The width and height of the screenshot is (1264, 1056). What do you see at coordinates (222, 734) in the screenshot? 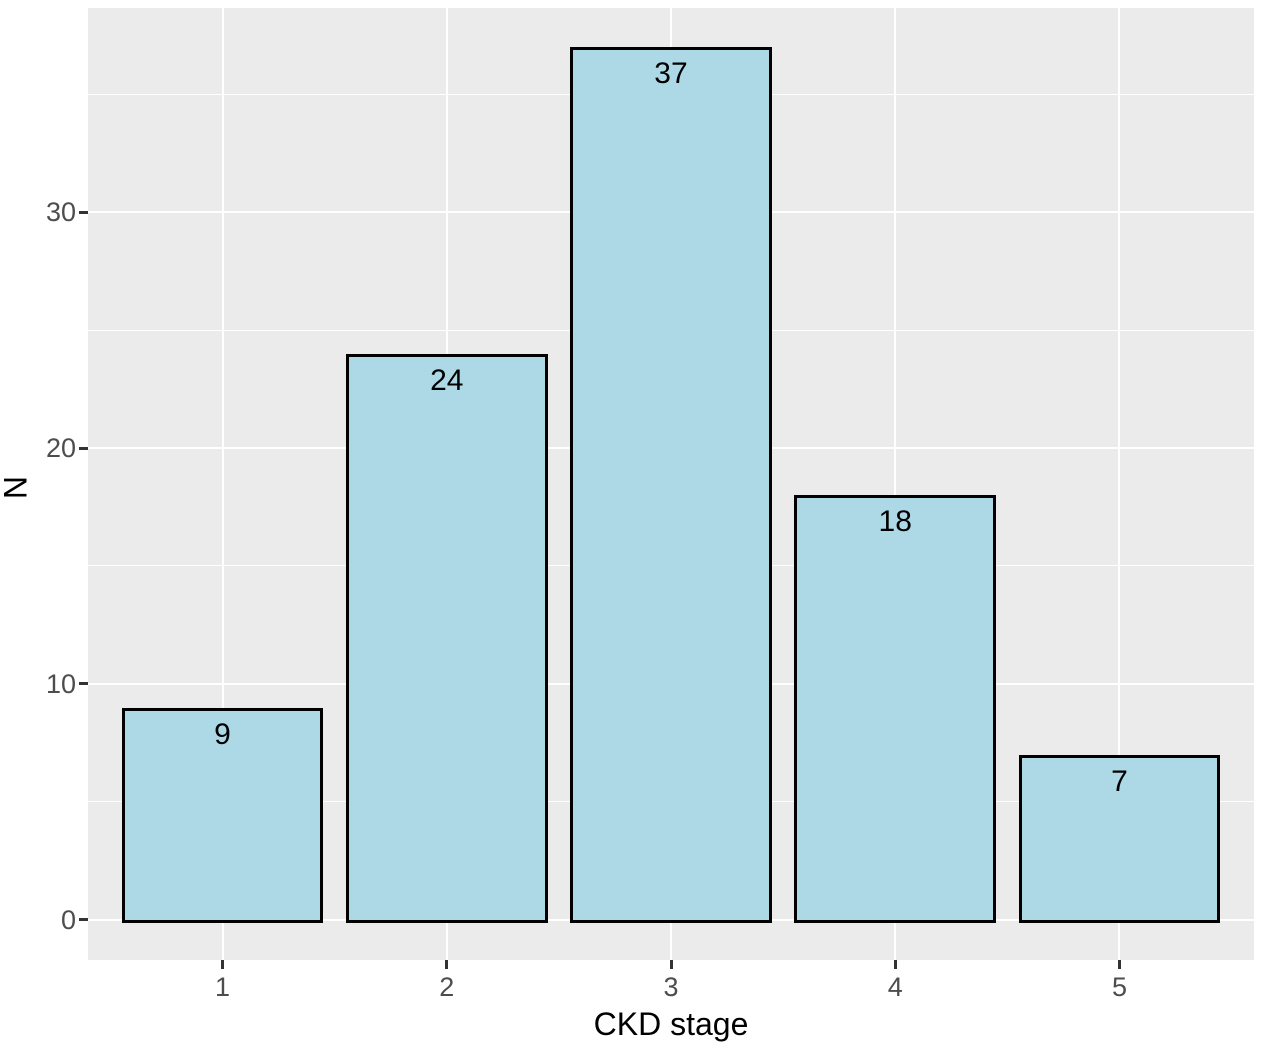
I see `bar-value-label: 9` at bounding box center [222, 734].